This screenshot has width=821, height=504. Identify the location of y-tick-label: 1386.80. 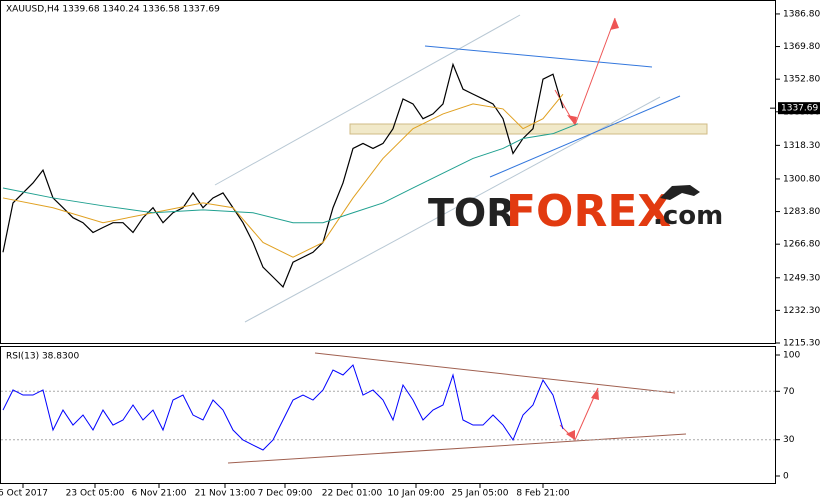
(801, 14).